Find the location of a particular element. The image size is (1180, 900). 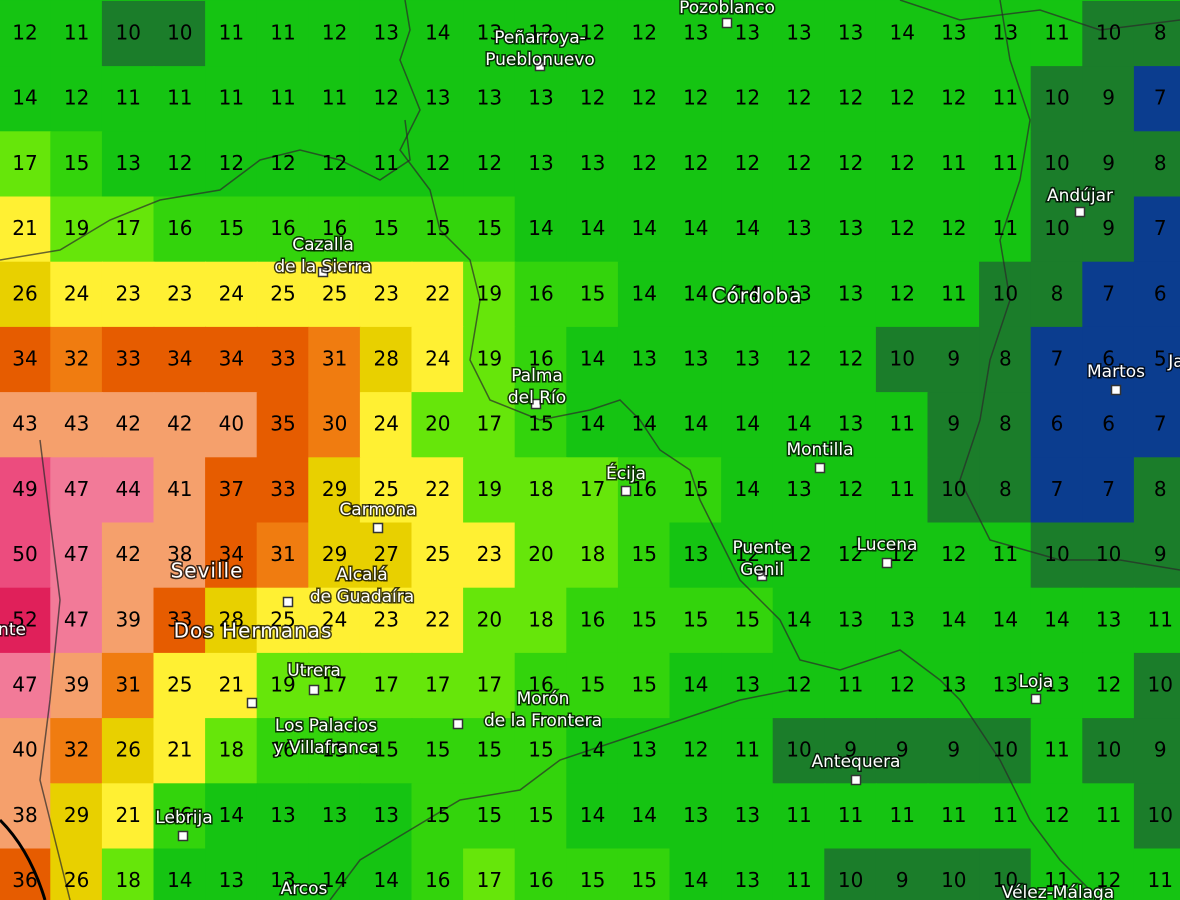

value-label: 19 is located at coordinates (489, 489).